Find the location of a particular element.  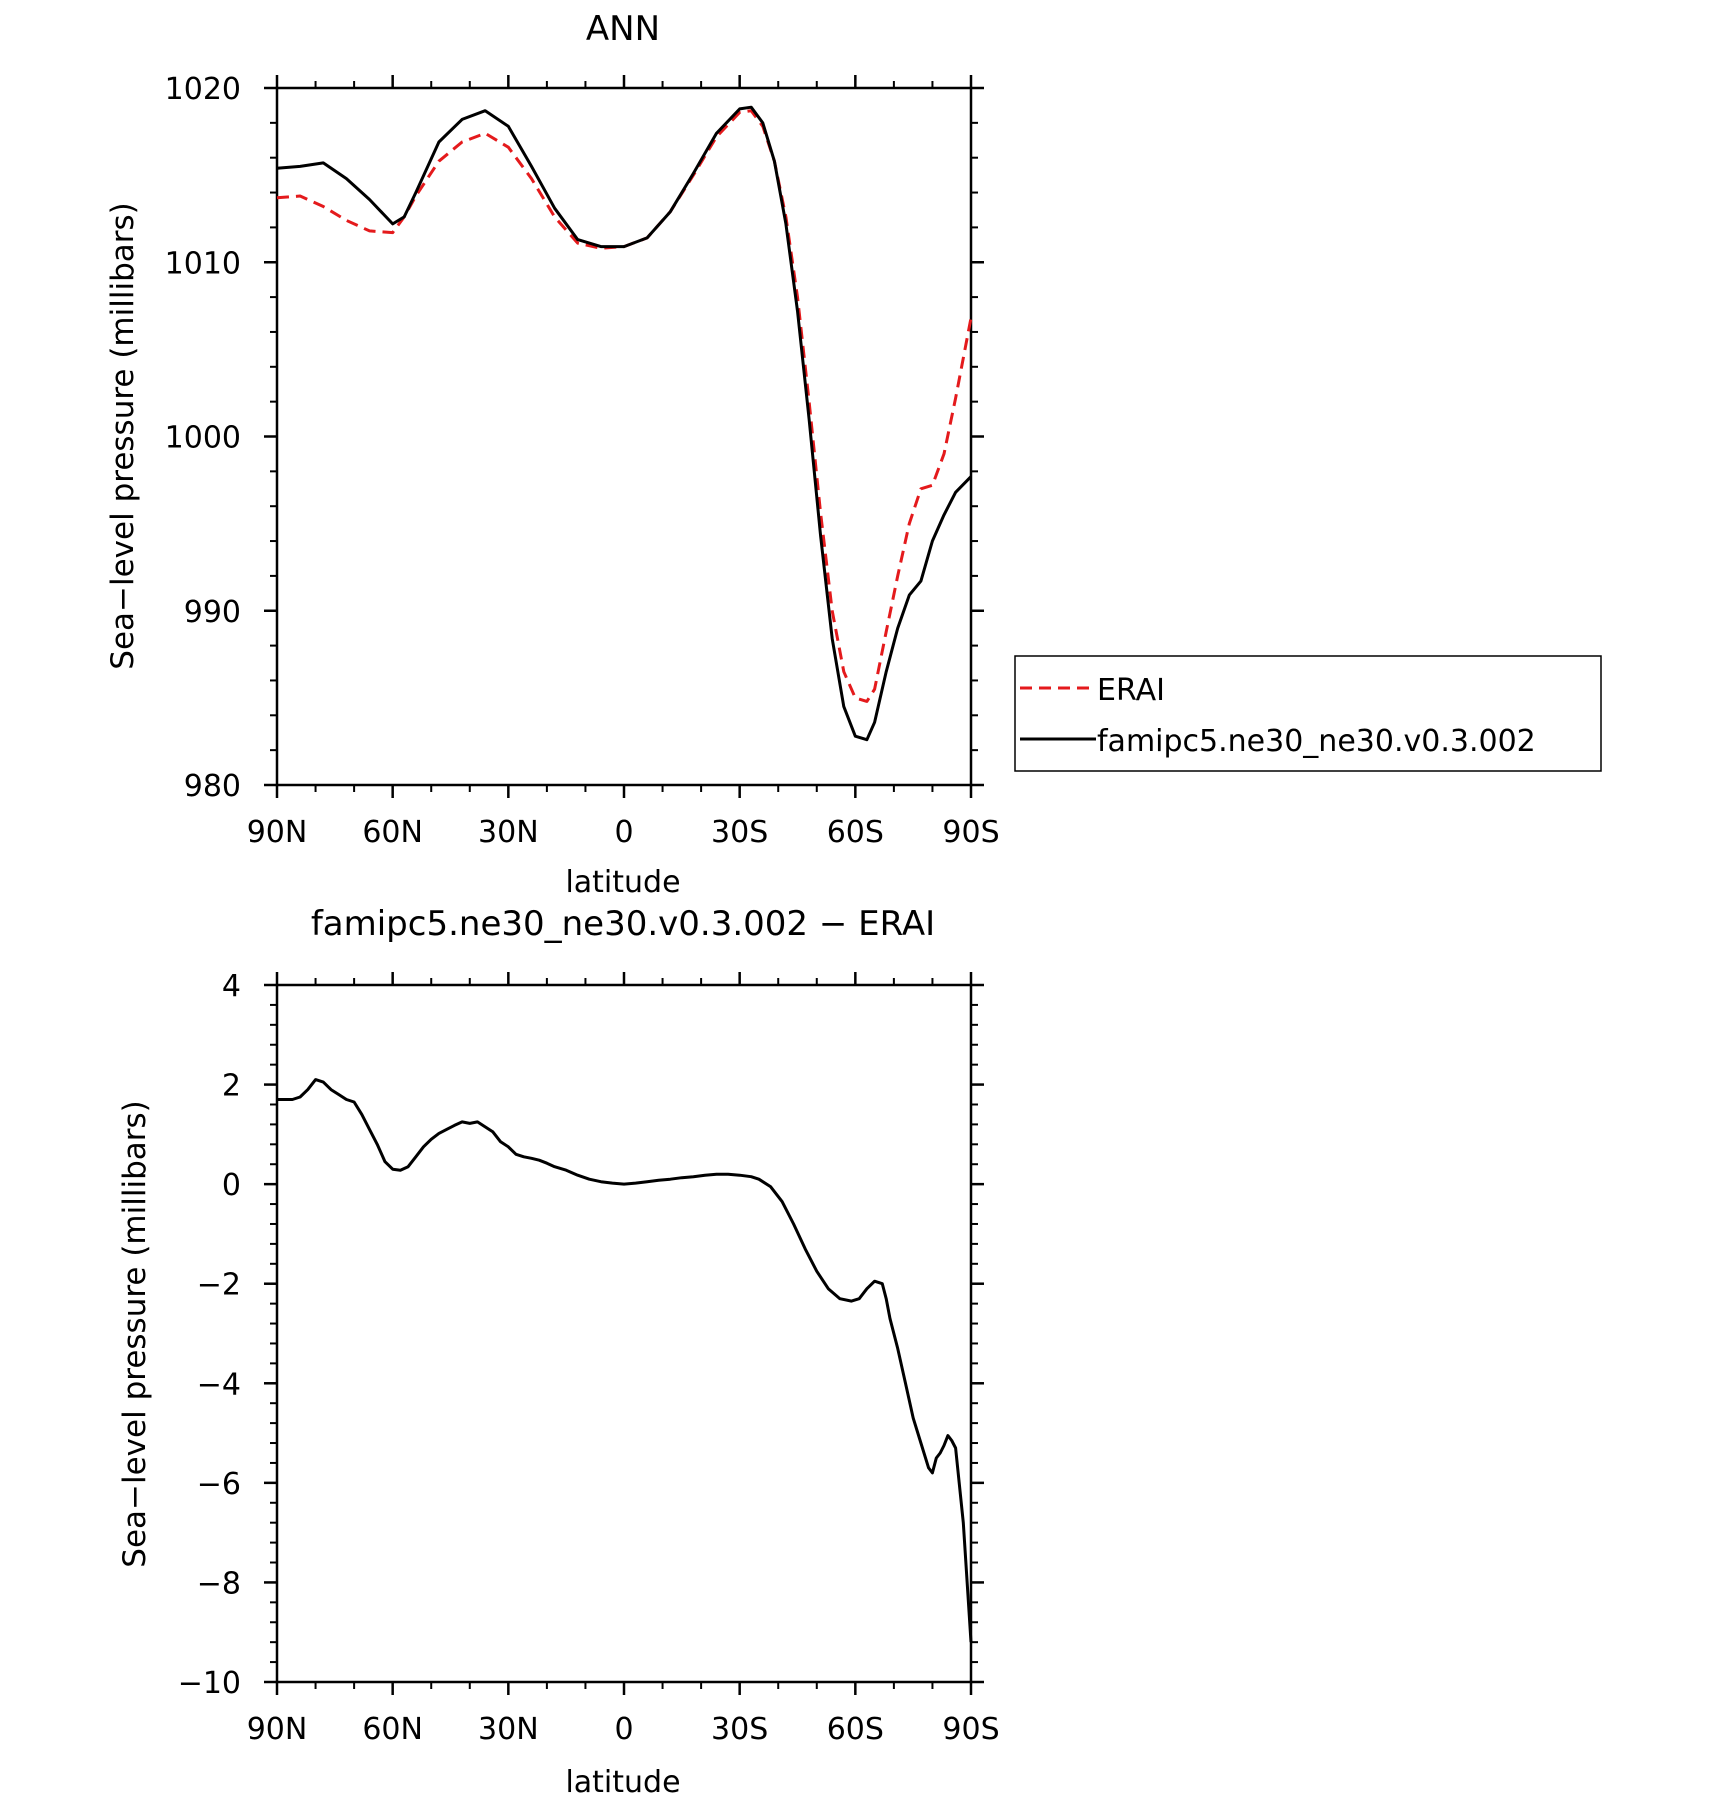

y-tick-label: 1000 is located at coordinates (203, 438).